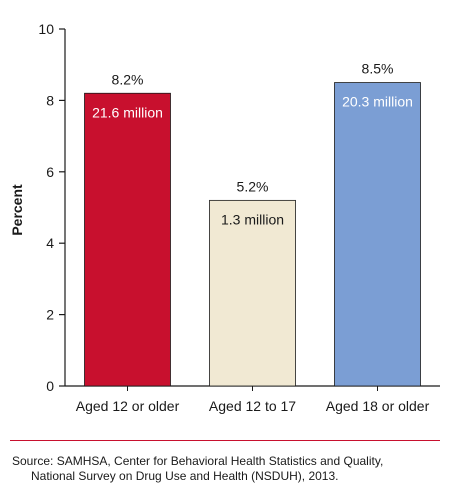 The height and width of the screenshot is (491, 450). What do you see at coordinates (128, 79) in the screenshot?
I see `value-label-1: 8.2%` at bounding box center [128, 79].